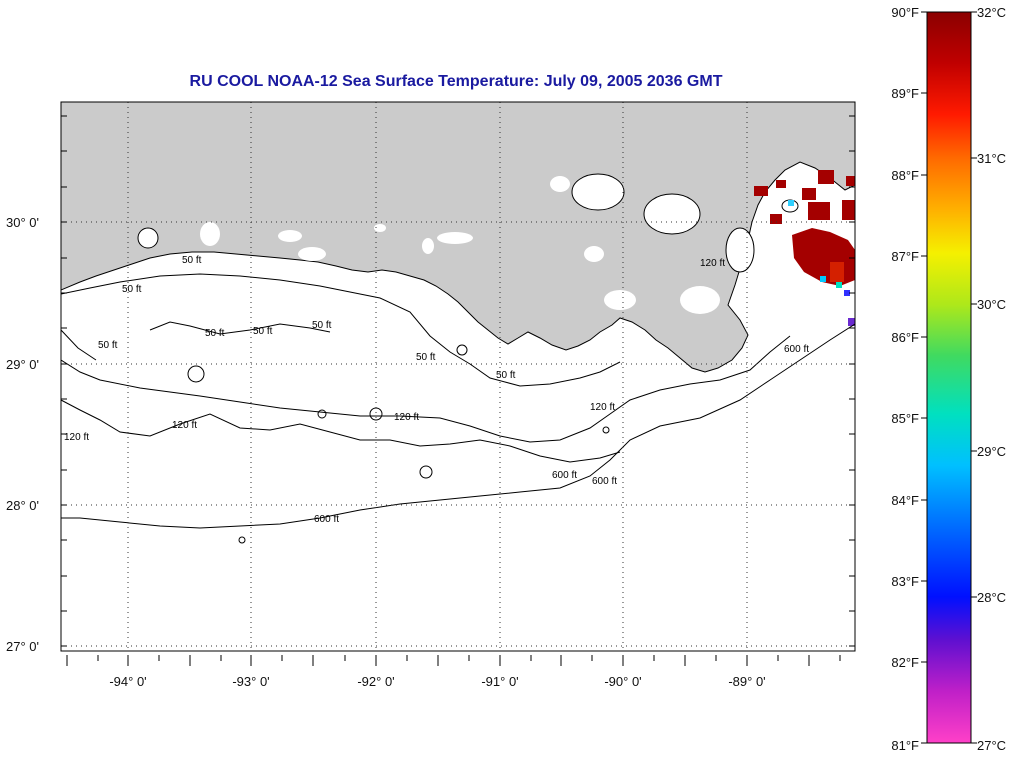 Image resolution: width=1024 pixels, height=761 pixels. What do you see at coordinates (991, 745) in the screenshot?
I see `celsius-label: 27°C` at bounding box center [991, 745].